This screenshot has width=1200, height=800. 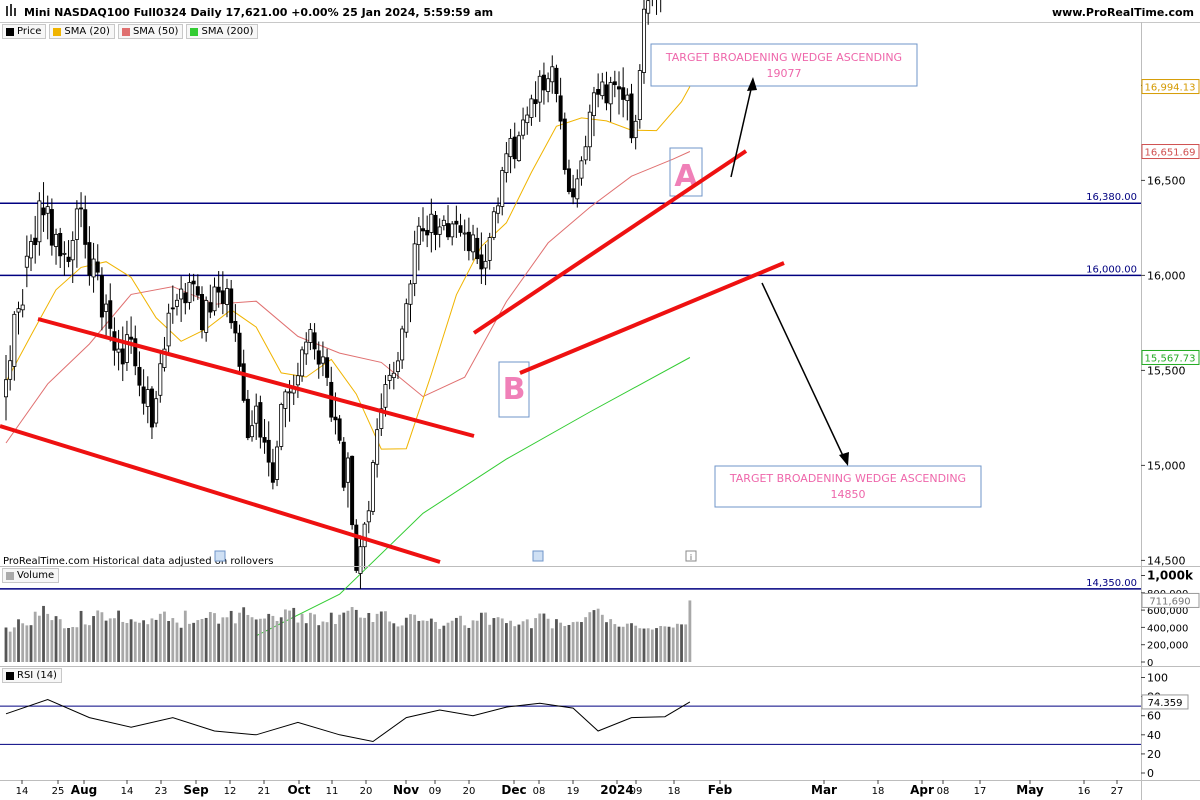 I want to click on chart-type-icon, so click(x=11, y=10).